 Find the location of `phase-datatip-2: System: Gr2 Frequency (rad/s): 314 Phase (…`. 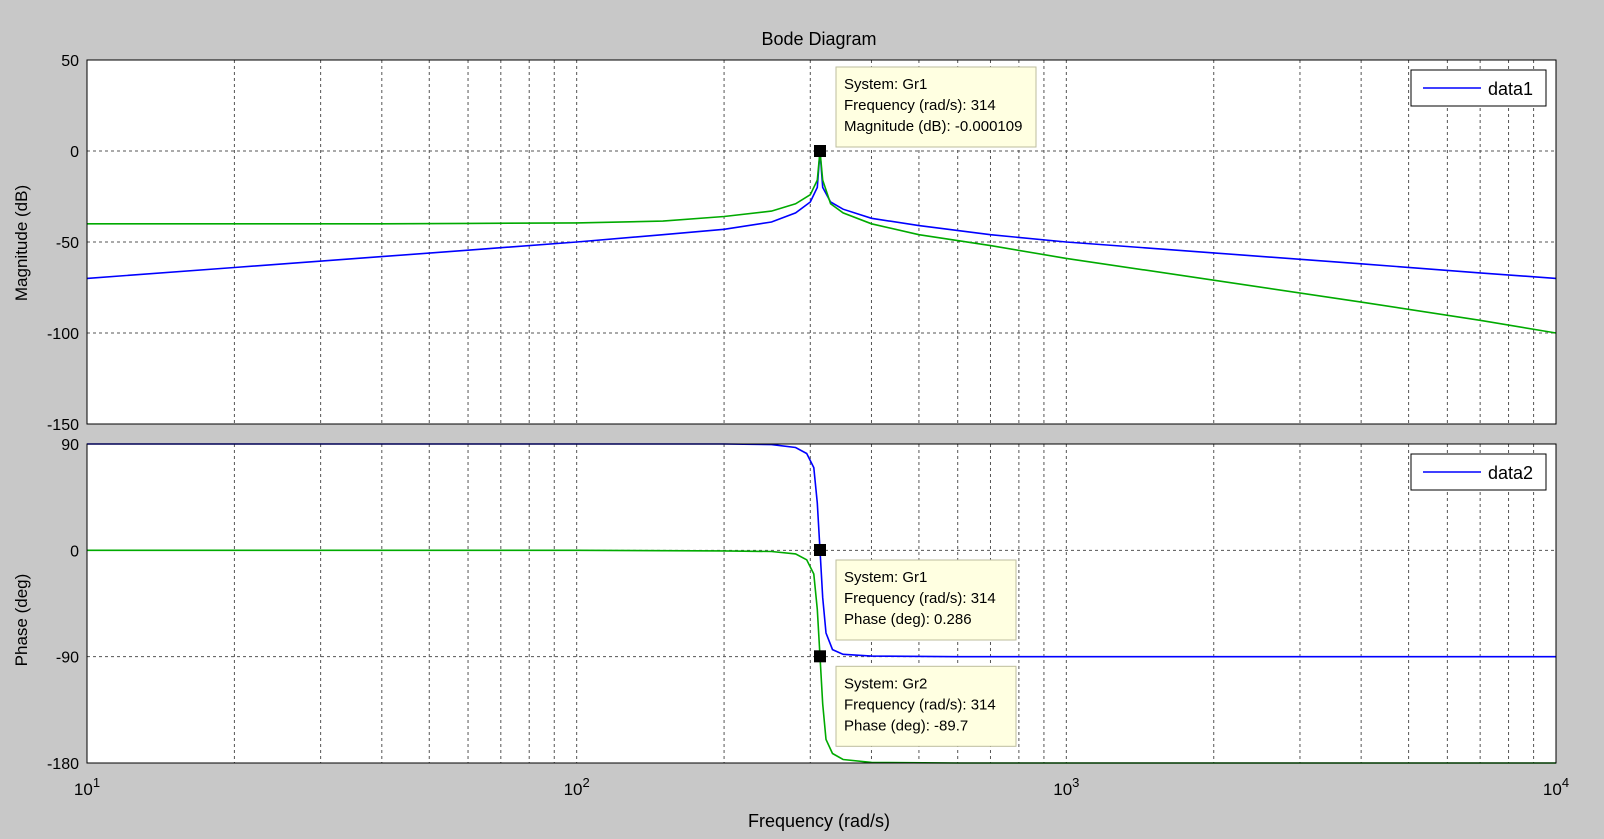

phase-datatip-2: System: Gr2 Frequency (rad/s): 314 Phase (… is located at coordinates (915, 698).